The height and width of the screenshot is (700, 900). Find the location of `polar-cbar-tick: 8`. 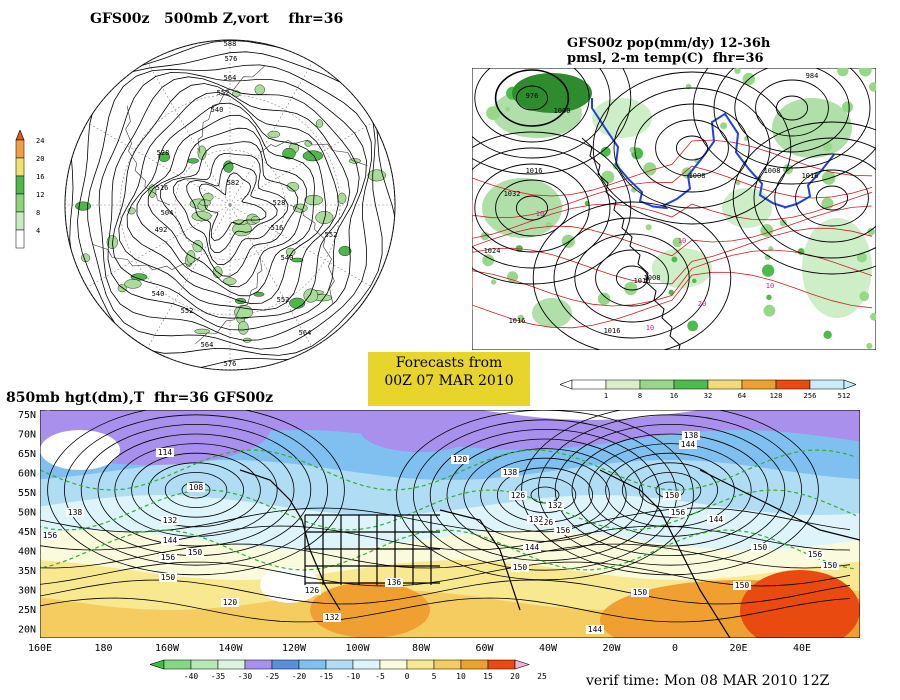

polar-cbar-tick: 8 is located at coordinates (38, 213).